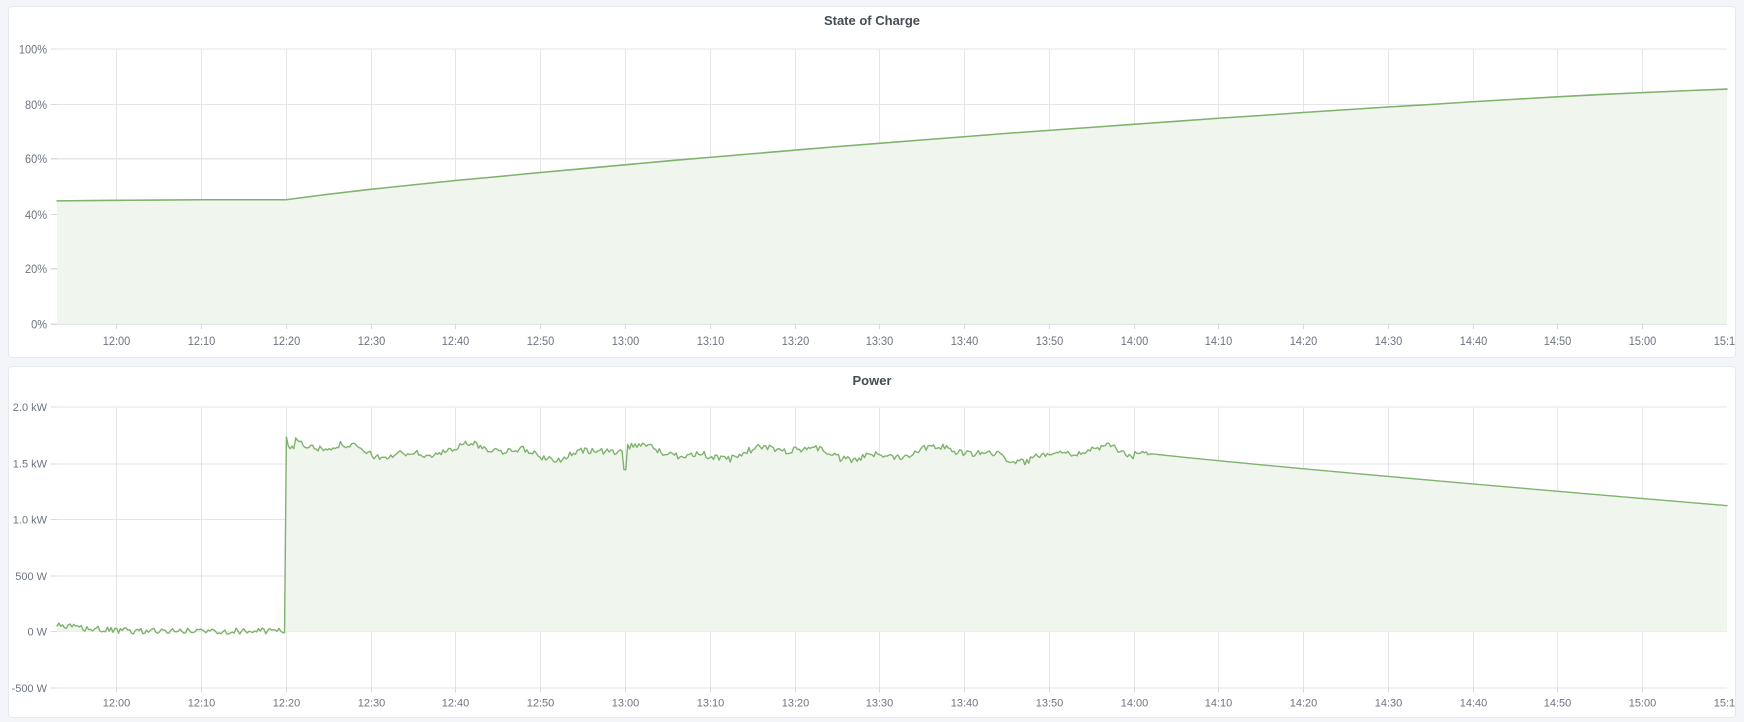  I want to click on y-axis-tick-label: 40%, so click(36, 215).